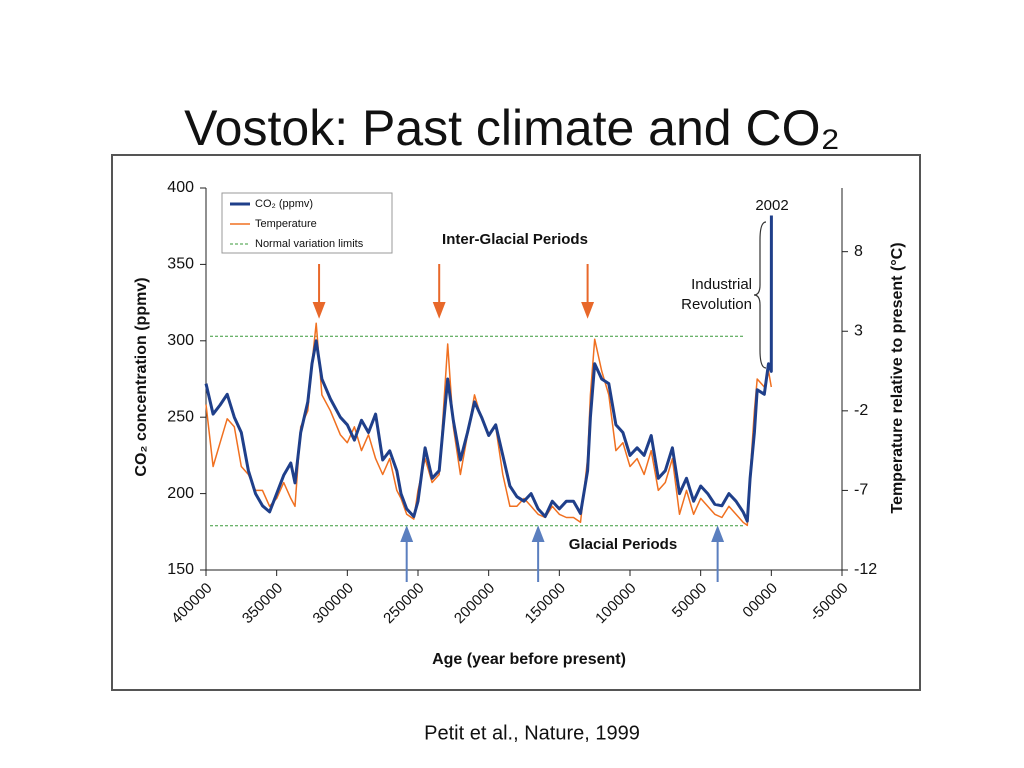 The width and height of the screenshot is (1024, 768). Describe the element at coordinates (180, 187) in the screenshot. I see `y-tick-label: 400` at that location.